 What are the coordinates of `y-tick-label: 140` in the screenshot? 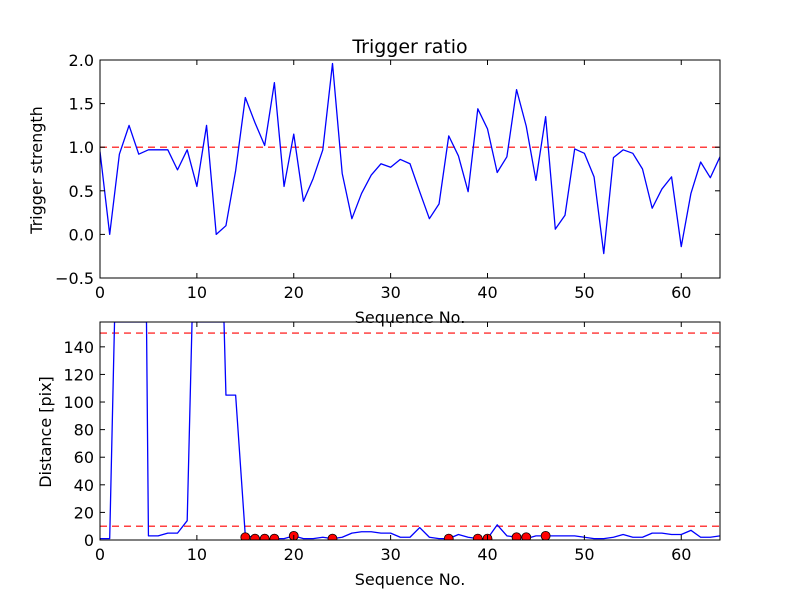 It's located at (78, 347).